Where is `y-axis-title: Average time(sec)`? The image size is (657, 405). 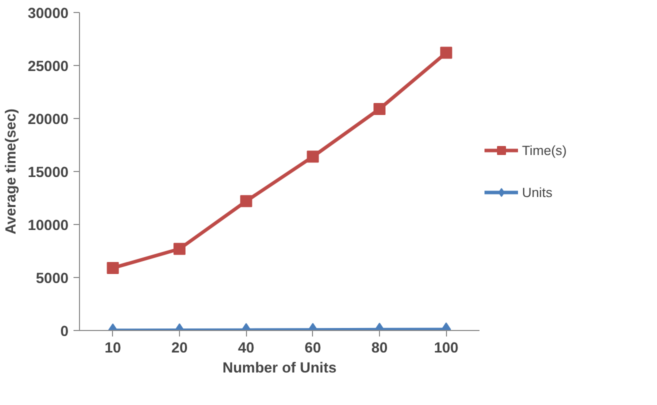
y-axis-title: Average time(sec) is located at coordinates (12, 171).